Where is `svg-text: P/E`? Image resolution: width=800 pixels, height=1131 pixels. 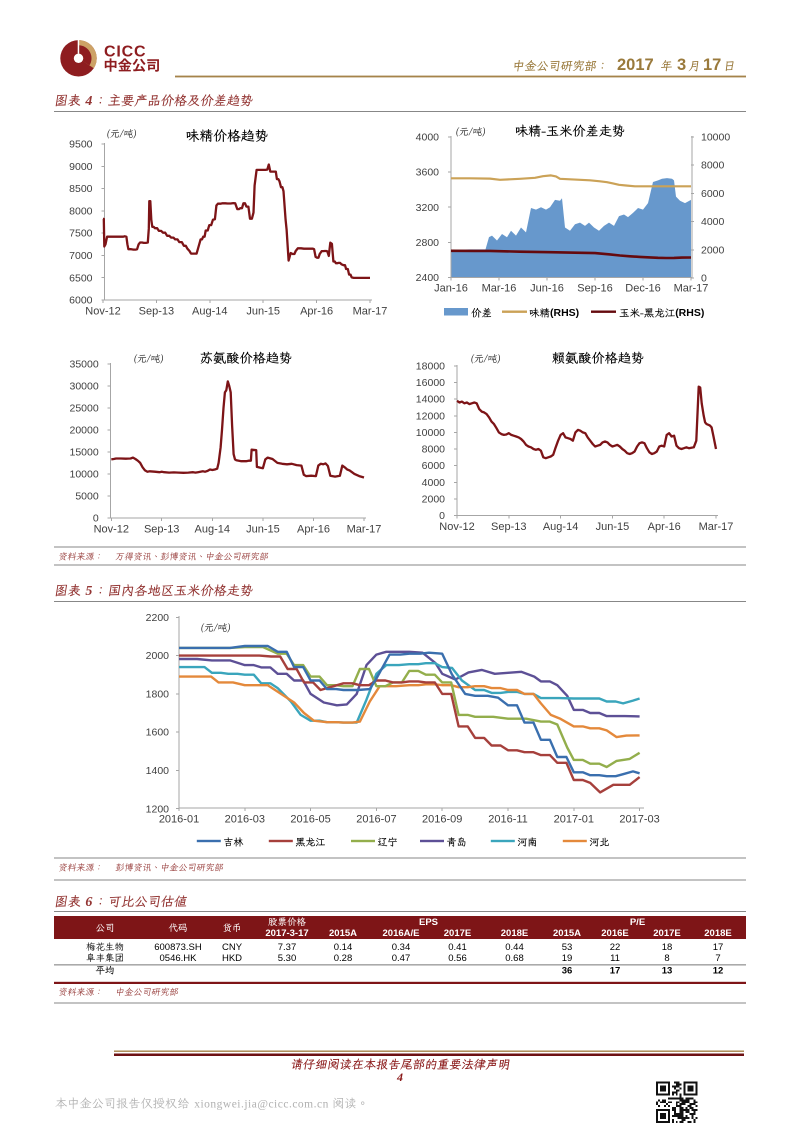 svg-text: P/E is located at coordinates (637, 922).